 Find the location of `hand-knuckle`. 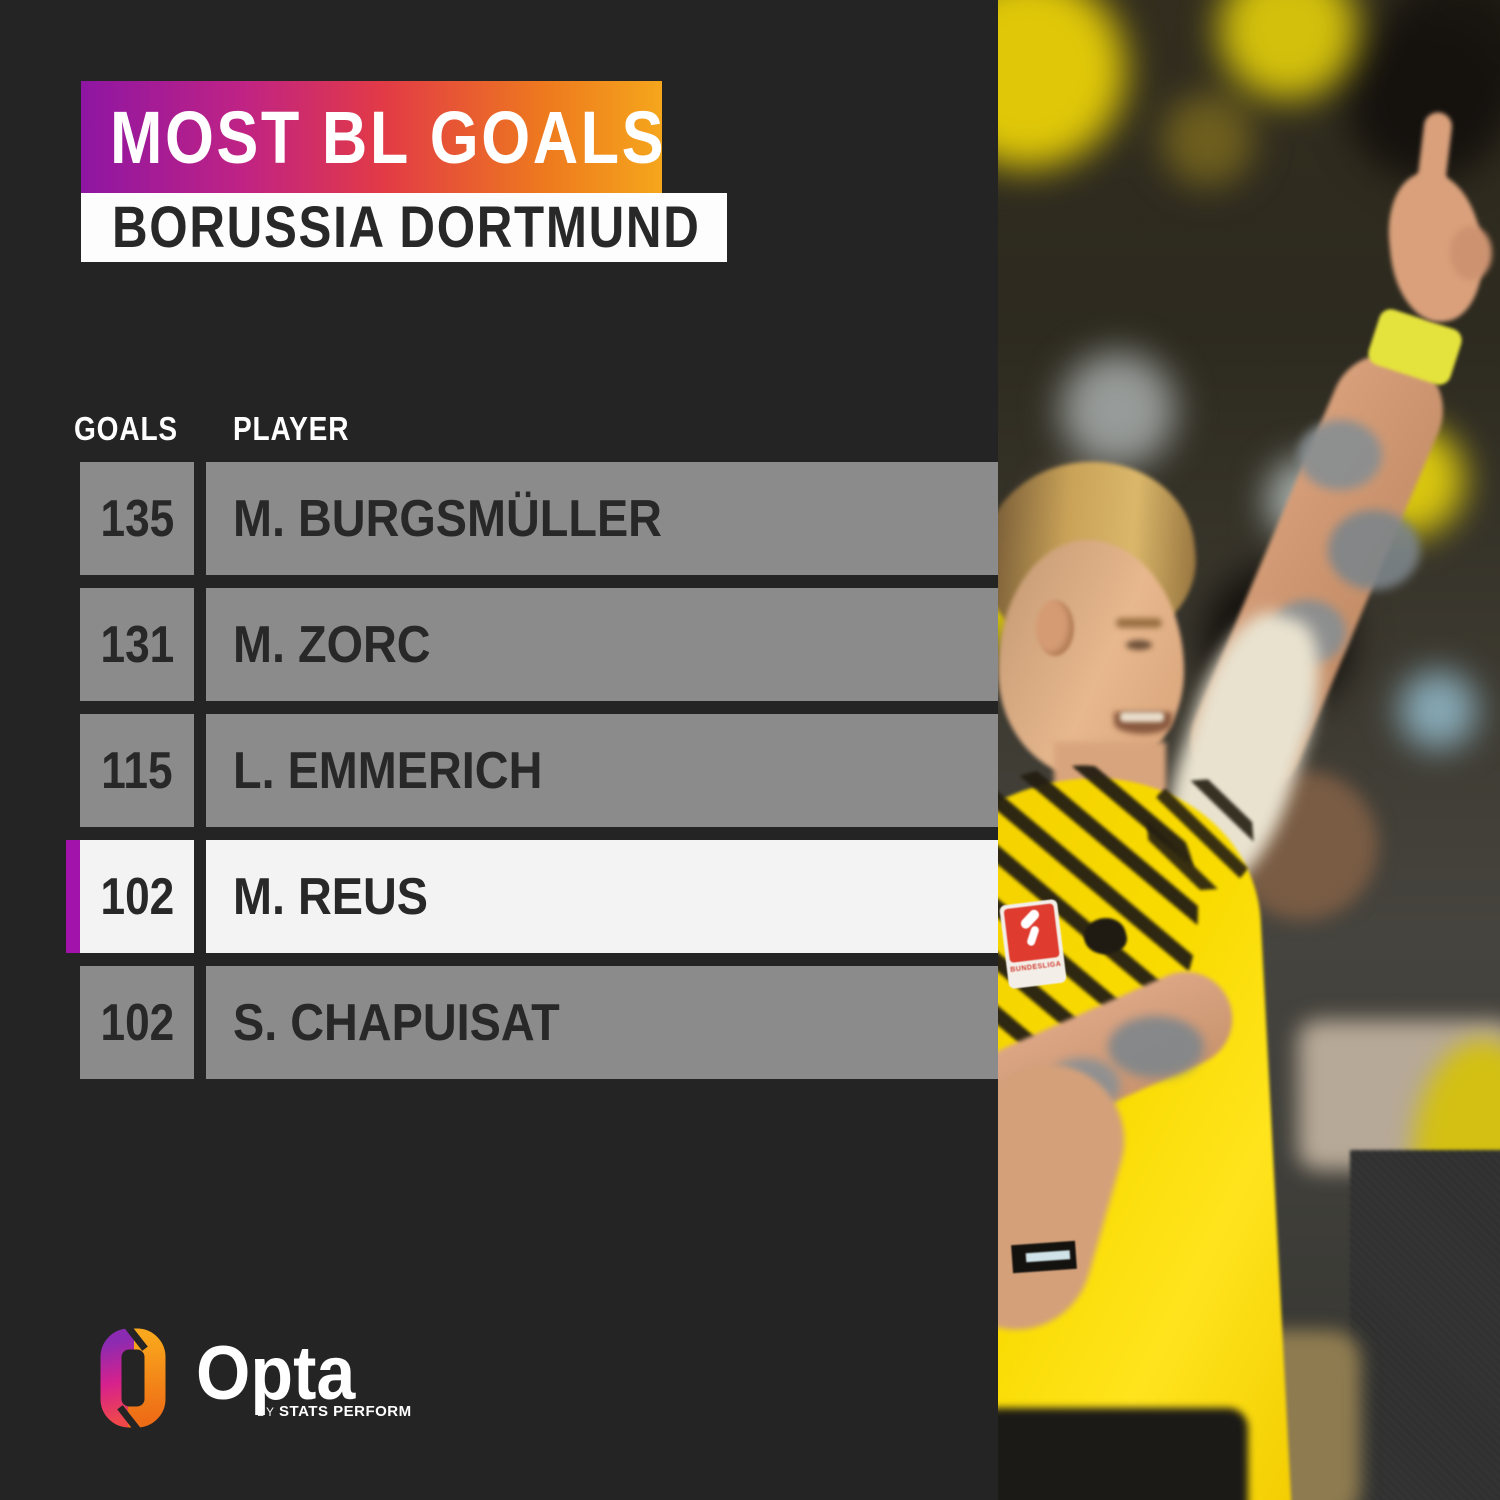

hand-knuckle is located at coordinates (1471, 253).